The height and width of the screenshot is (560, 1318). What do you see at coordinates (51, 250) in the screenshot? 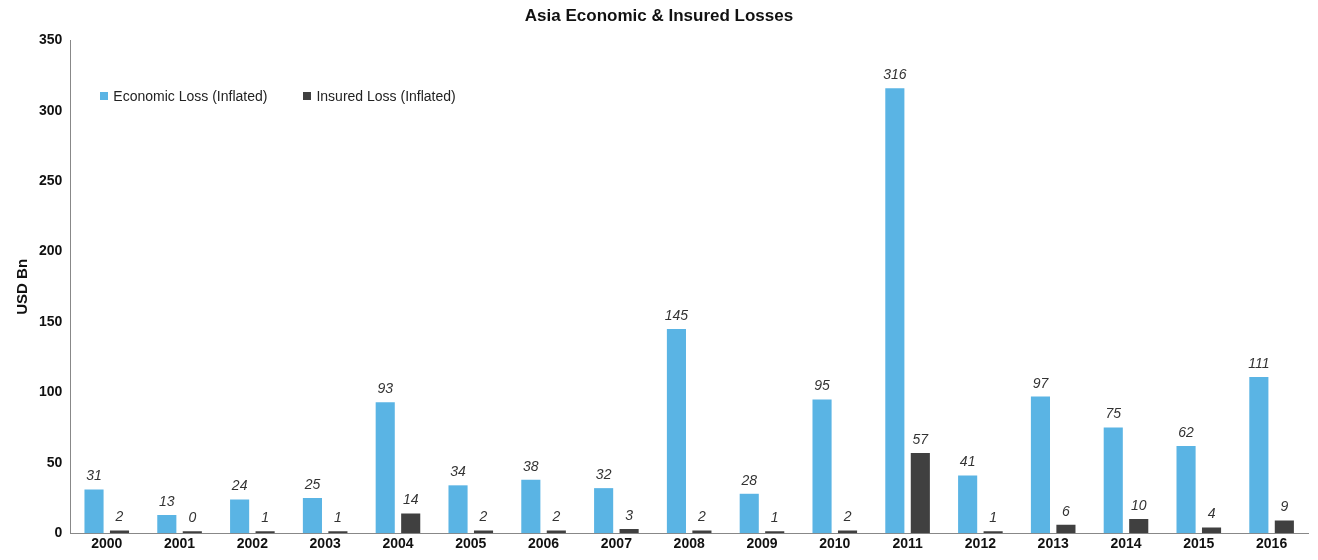
I see `y-tick-label: 200` at bounding box center [51, 250].